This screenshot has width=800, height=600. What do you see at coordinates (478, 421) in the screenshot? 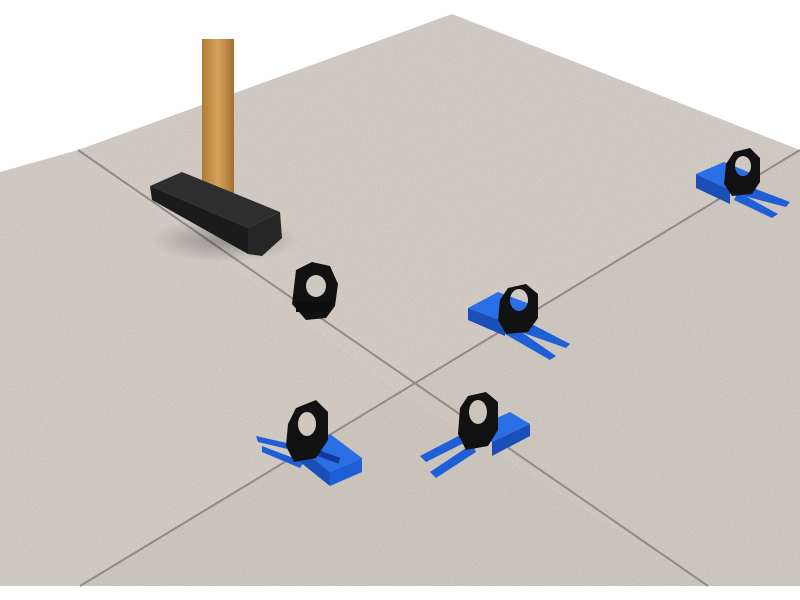
I see `clip-loop-lower-right` at bounding box center [478, 421].